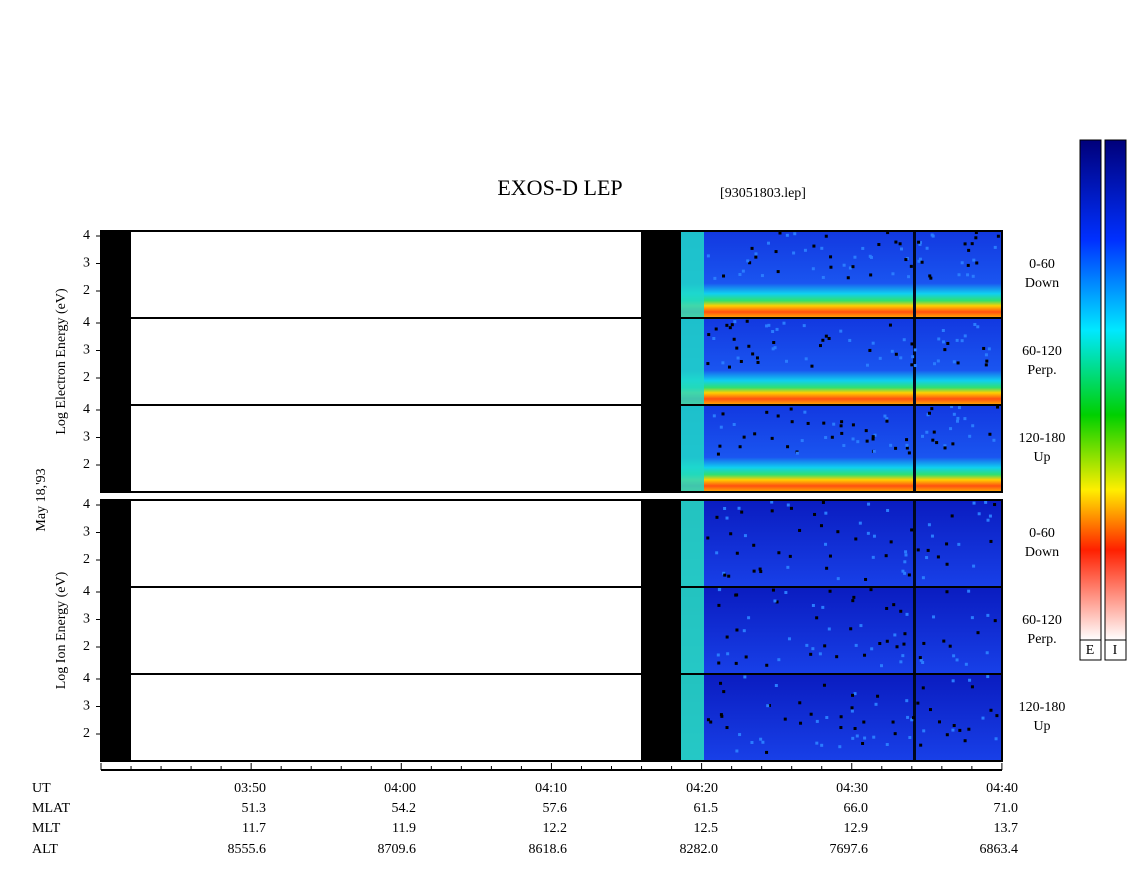 The height and width of the screenshot is (879, 1130). Describe the element at coordinates (404, 828) in the screenshot. I see `row-value: 11.9` at that location.